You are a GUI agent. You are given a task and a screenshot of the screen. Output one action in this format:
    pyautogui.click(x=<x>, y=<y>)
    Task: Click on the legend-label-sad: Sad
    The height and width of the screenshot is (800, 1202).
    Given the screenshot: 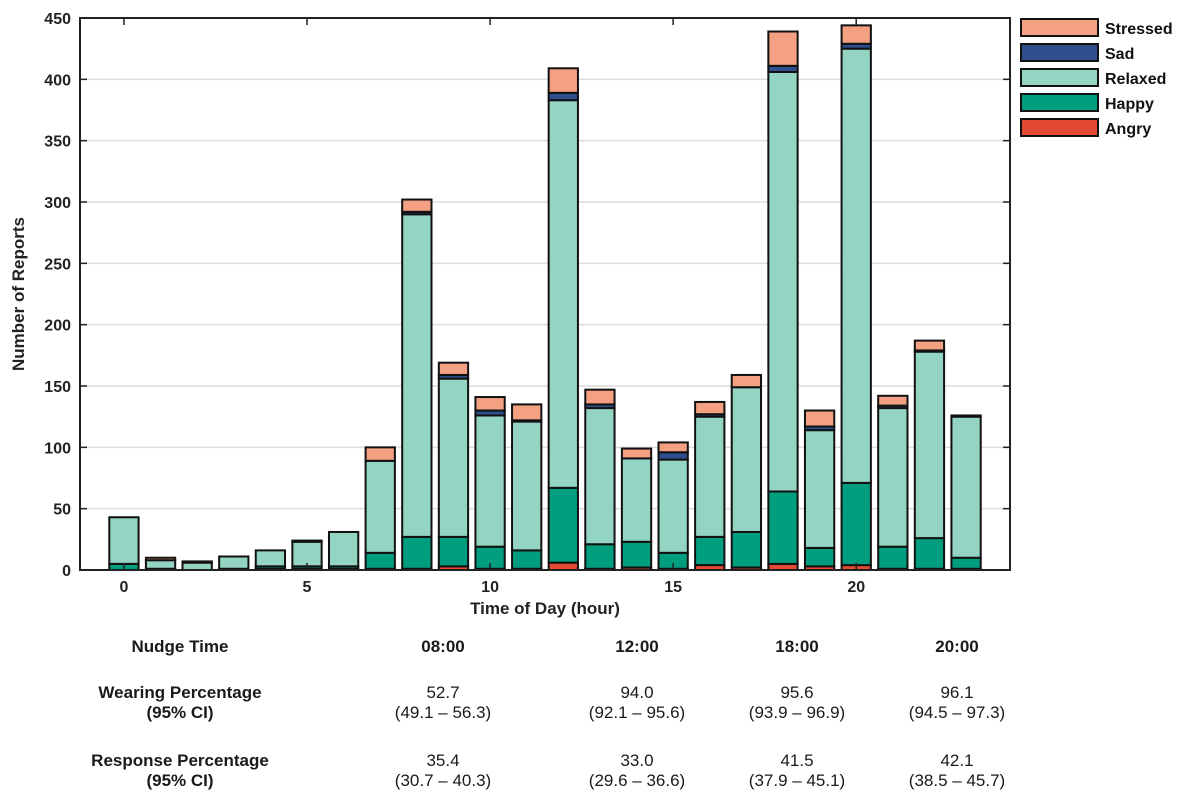 What is the action you would take?
    pyautogui.click(x=1119, y=54)
    